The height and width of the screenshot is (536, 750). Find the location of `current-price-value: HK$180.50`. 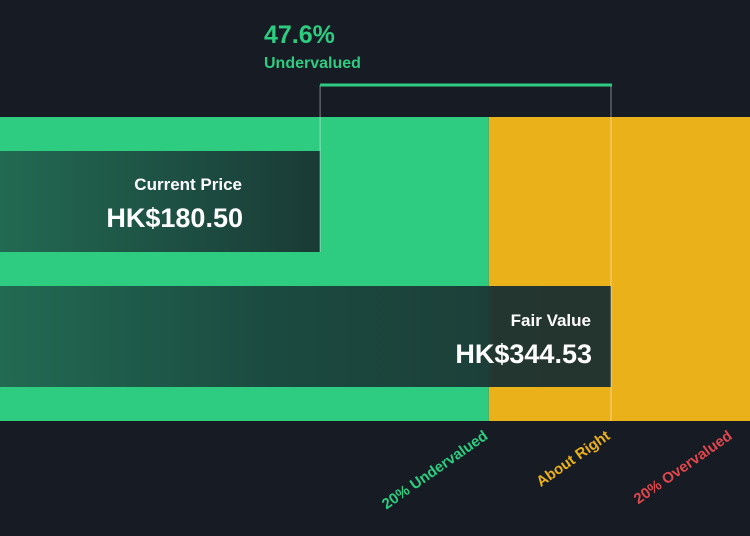

current-price-value: HK$180.50 is located at coordinates (174, 218).